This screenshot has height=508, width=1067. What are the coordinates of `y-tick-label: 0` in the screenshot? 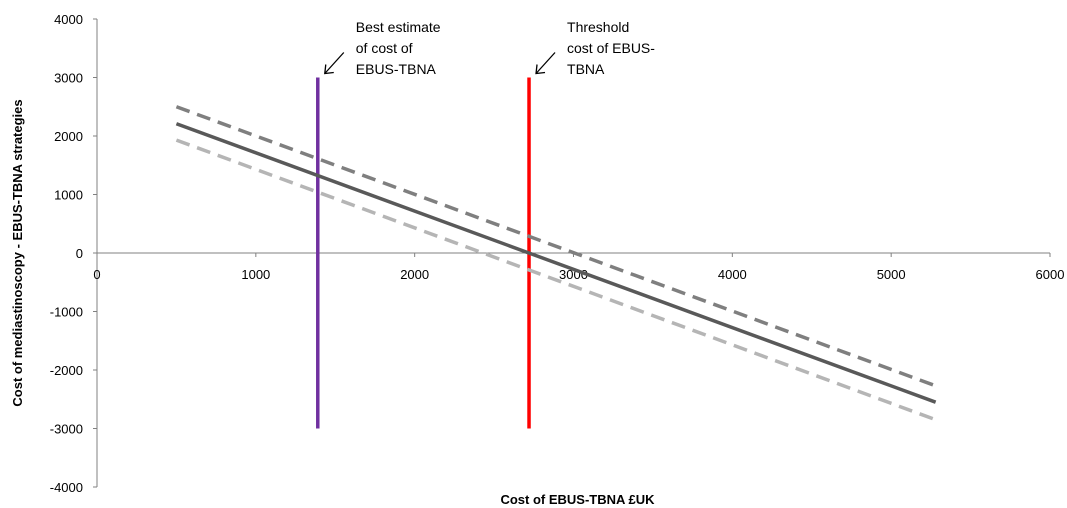 It's located at (79, 253).